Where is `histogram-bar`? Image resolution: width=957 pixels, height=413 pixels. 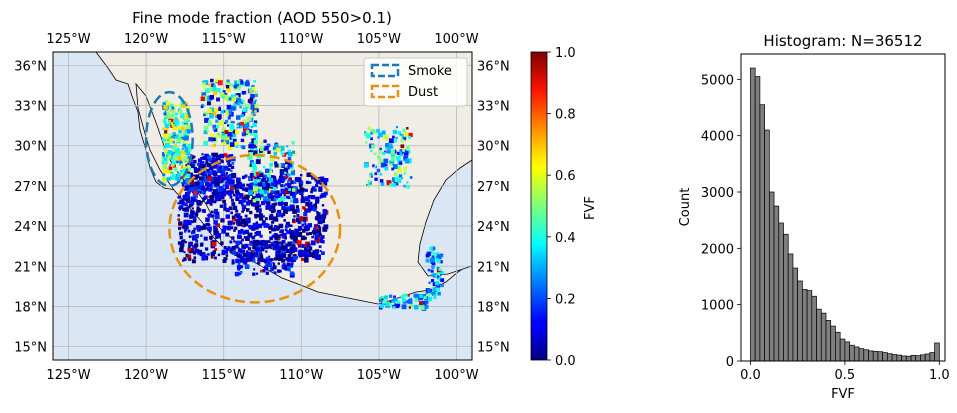
histogram-bar is located at coordinates (823, 337).